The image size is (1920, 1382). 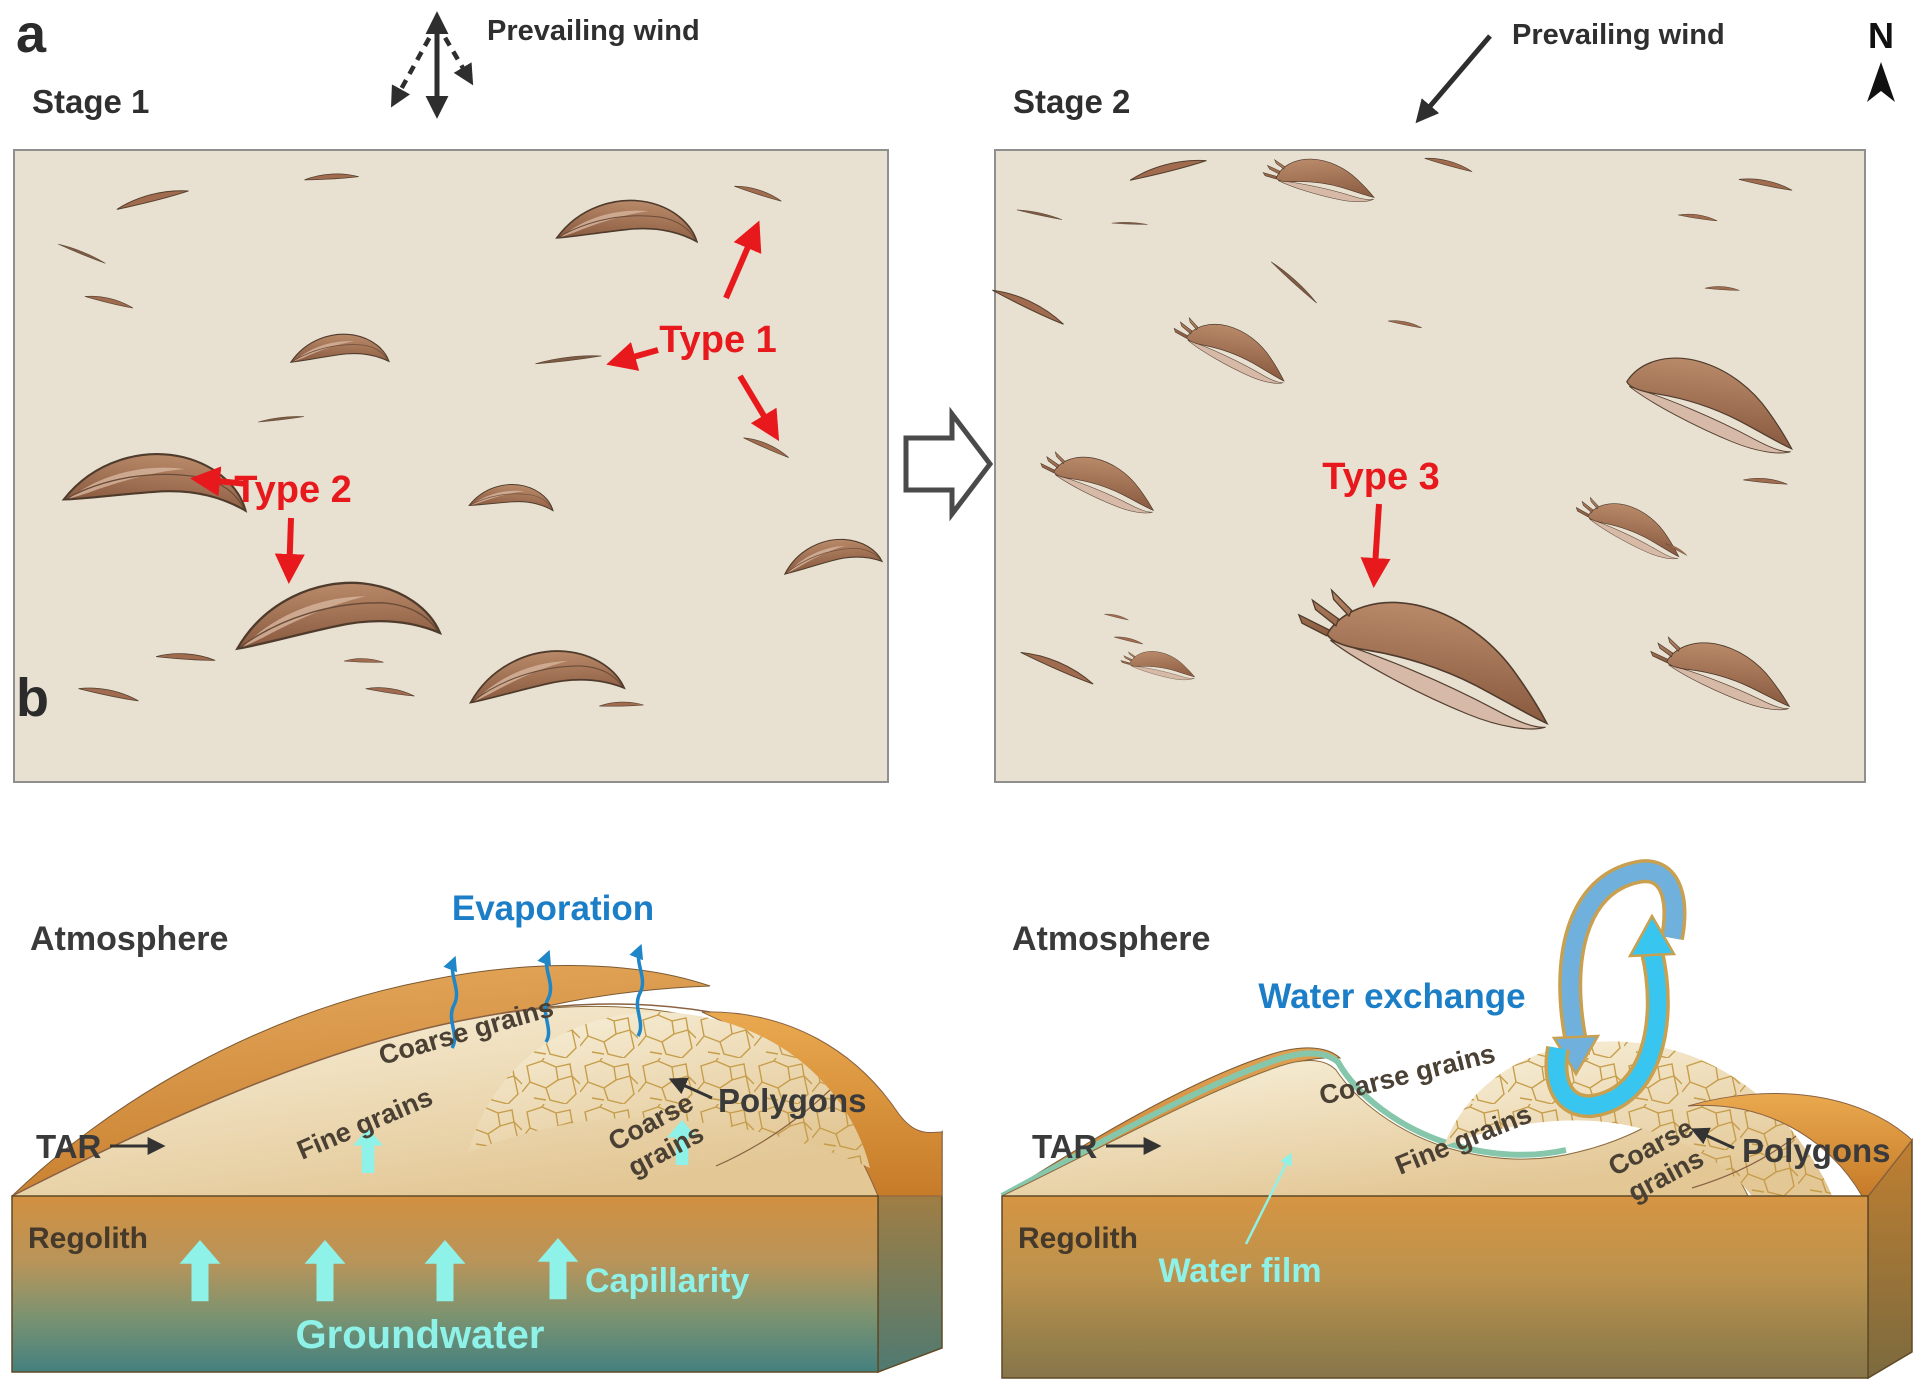 I want to click on capillarity-arrows-in-dune, so click(x=525, y=1146).